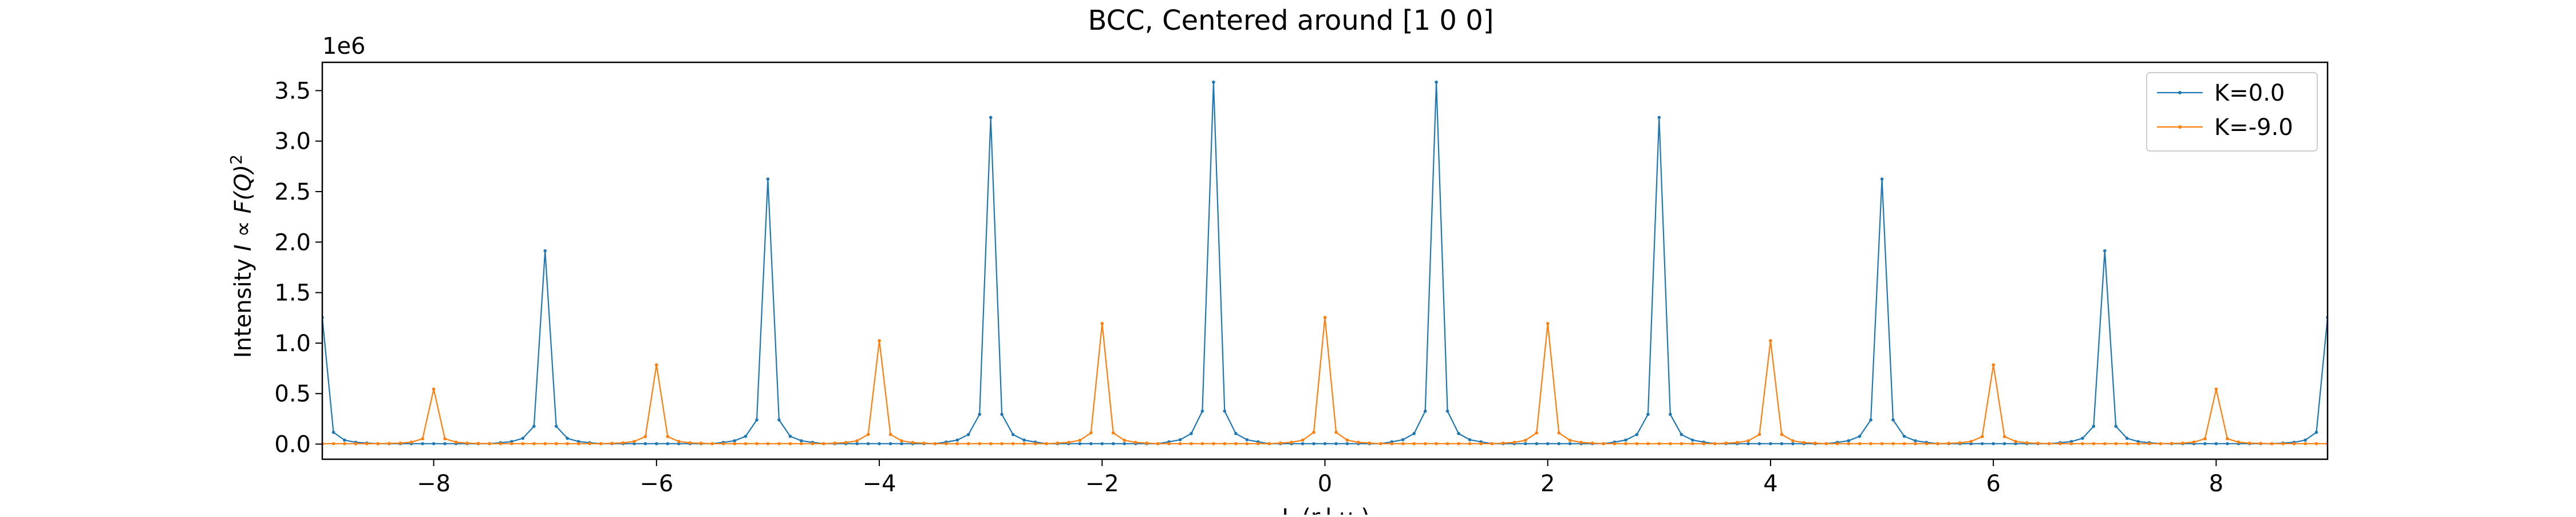 The height and width of the screenshot is (517, 2576). What do you see at coordinates (1547, 484) in the screenshot?
I see `x-tick-label: 2` at bounding box center [1547, 484].